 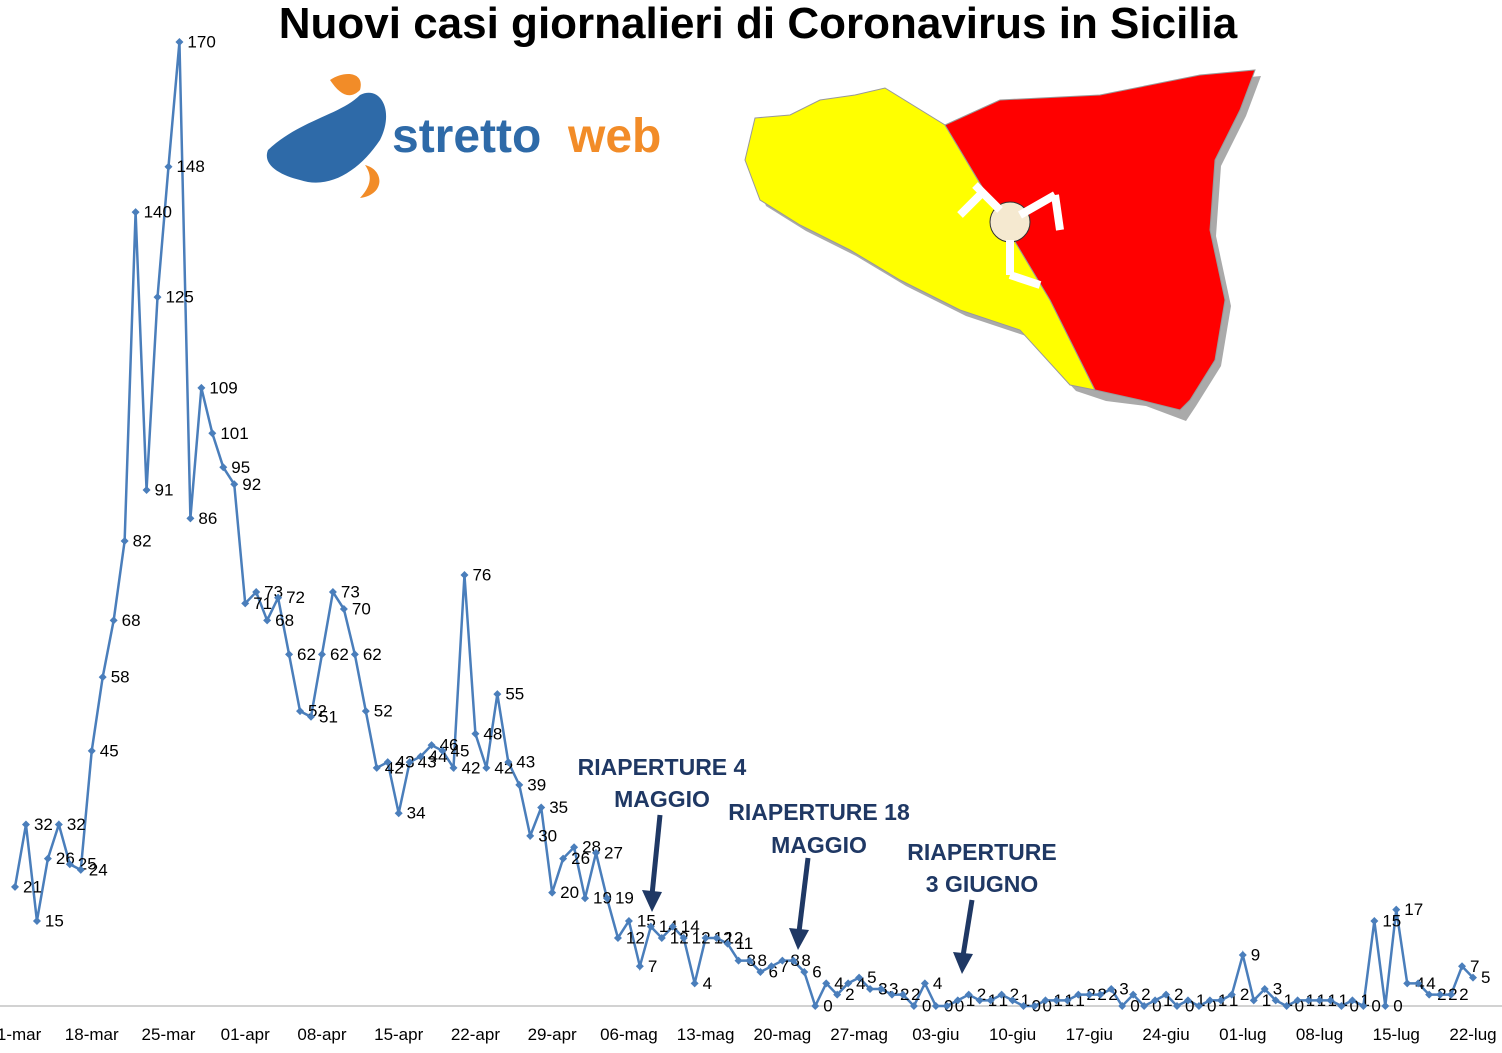 I want to click on data-label: 58, so click(x=120, y=677).